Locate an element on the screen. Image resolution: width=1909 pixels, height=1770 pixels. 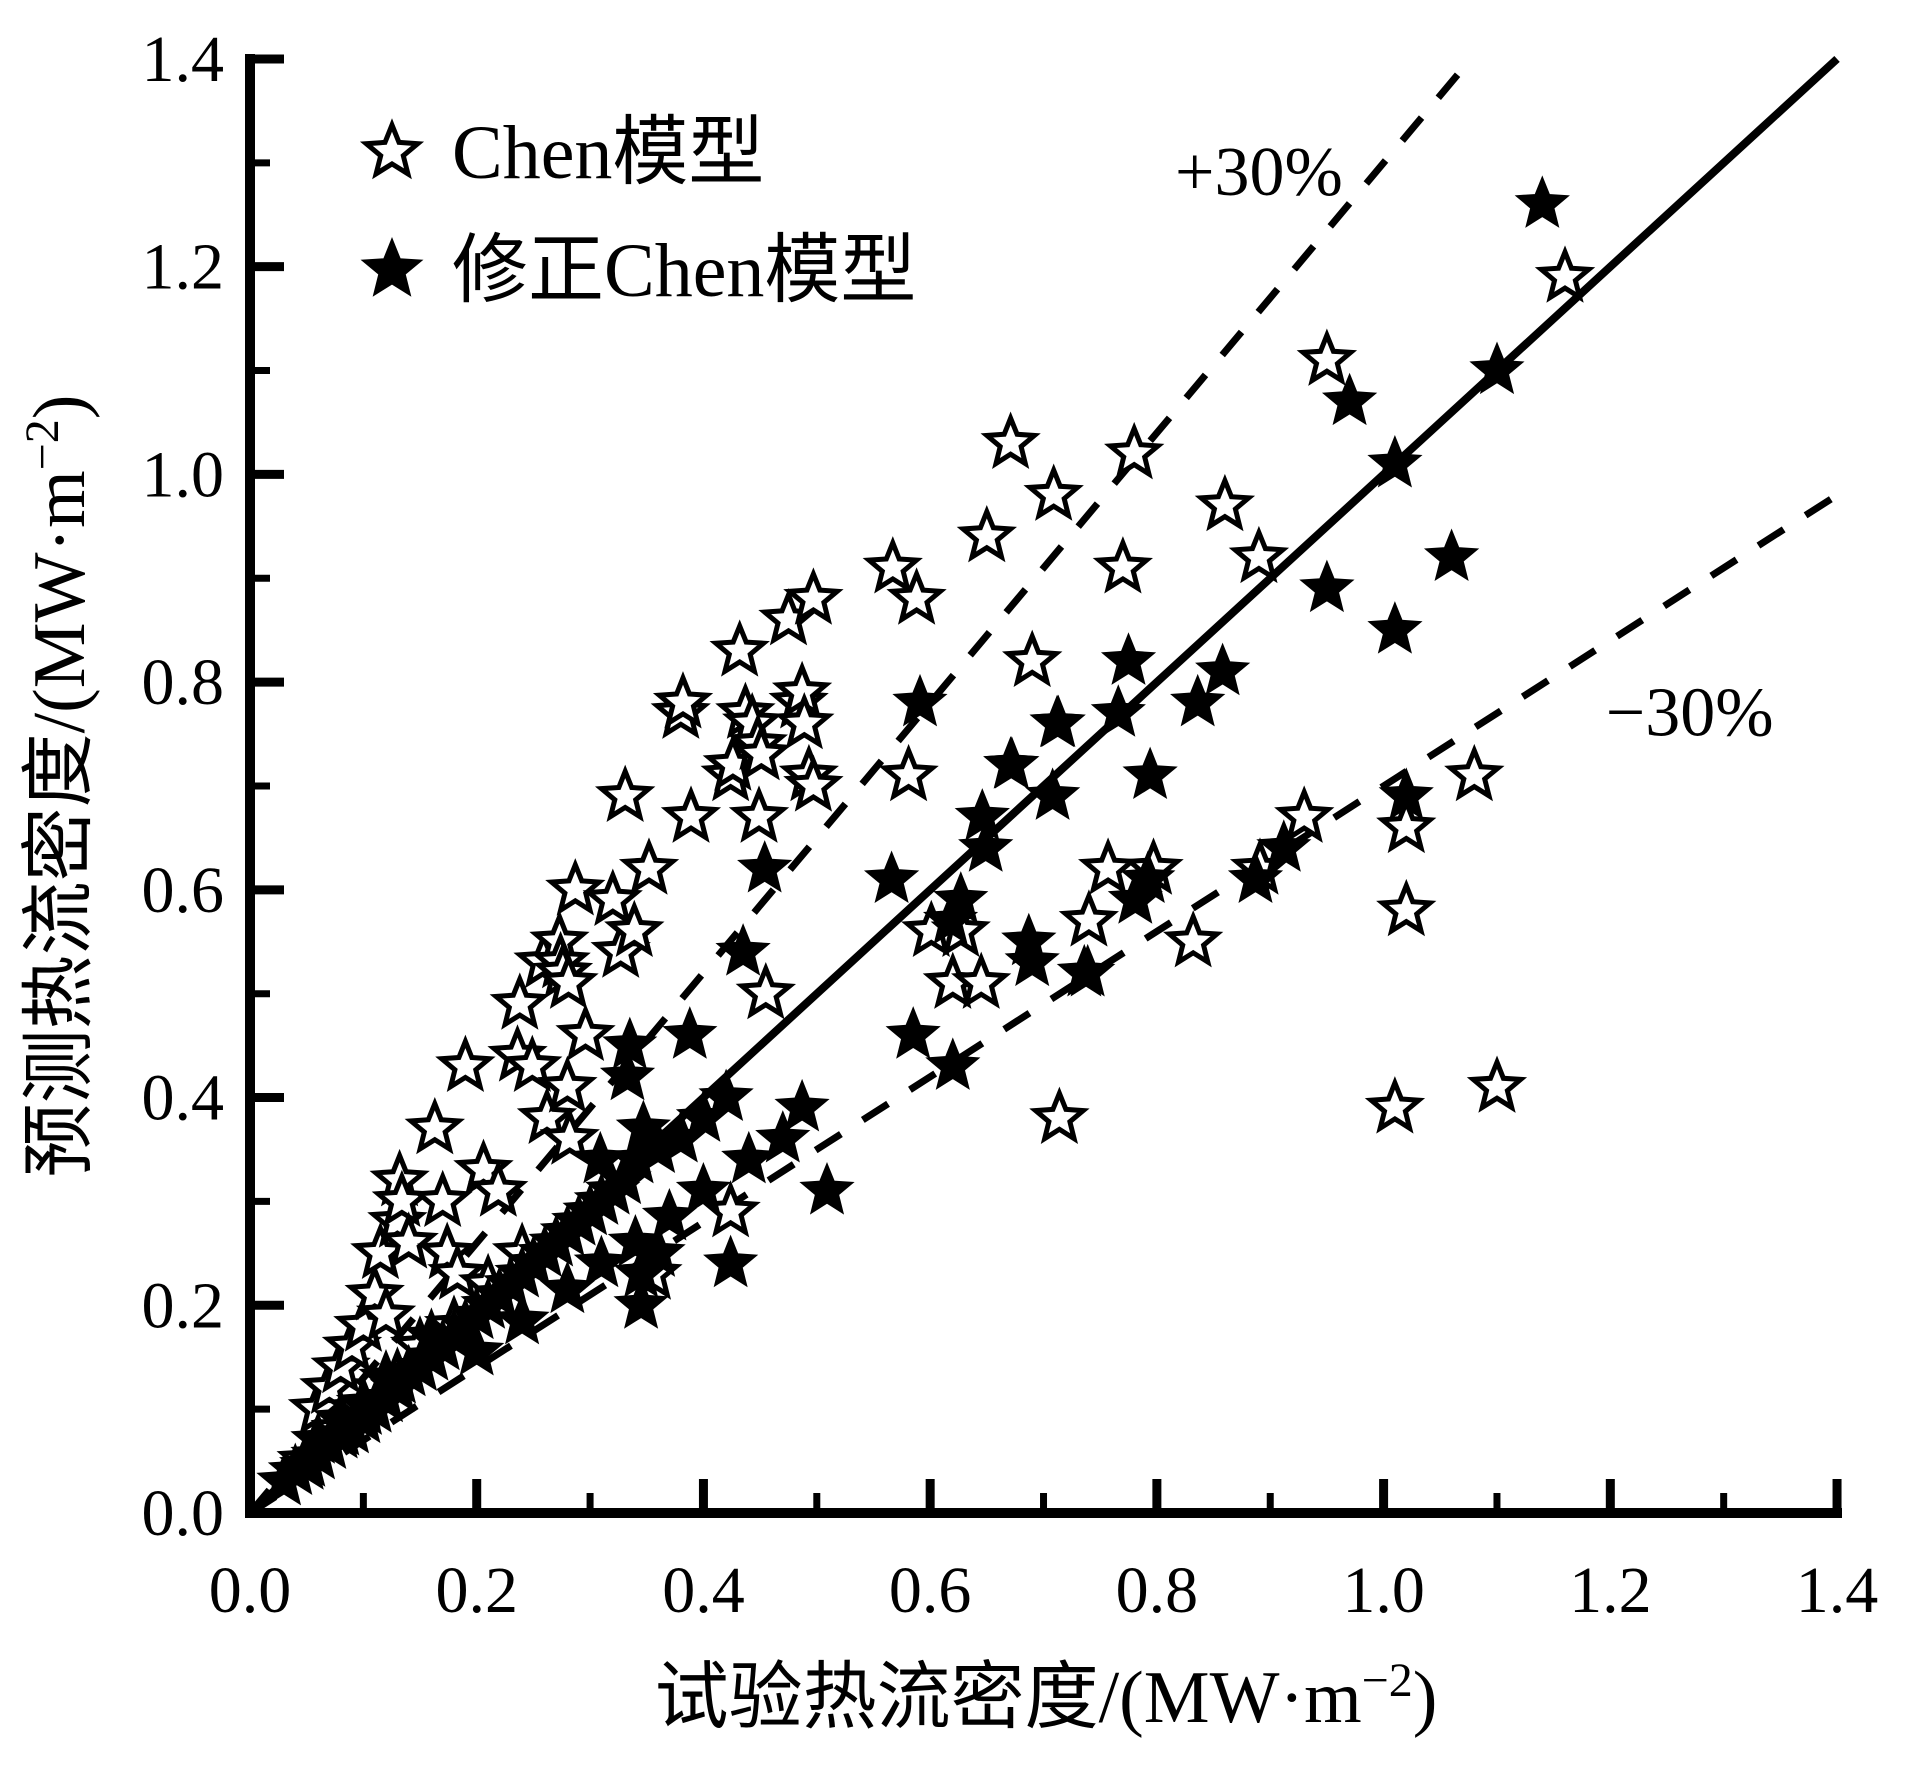
legend-item: 修正Chen模型 is located at coordinates (638, 271).